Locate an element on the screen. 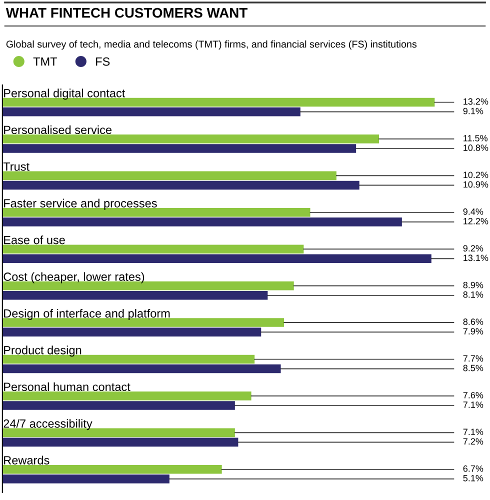  y-tick-label: Design of interface and platform is located at coordinates (87, 314).